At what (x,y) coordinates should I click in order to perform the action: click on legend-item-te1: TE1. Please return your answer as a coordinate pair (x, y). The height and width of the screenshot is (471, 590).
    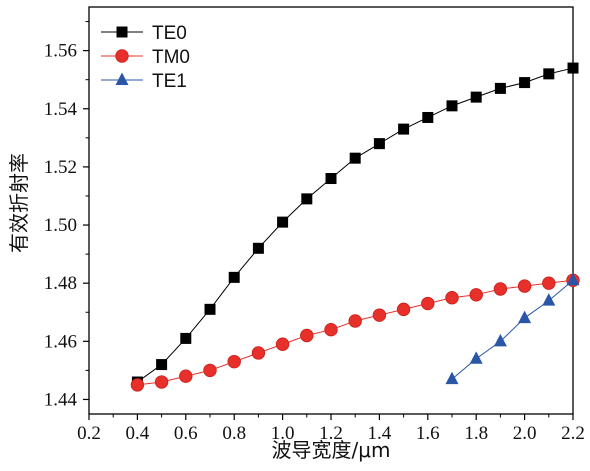
    Looking at the image, I should click on (144, 81).